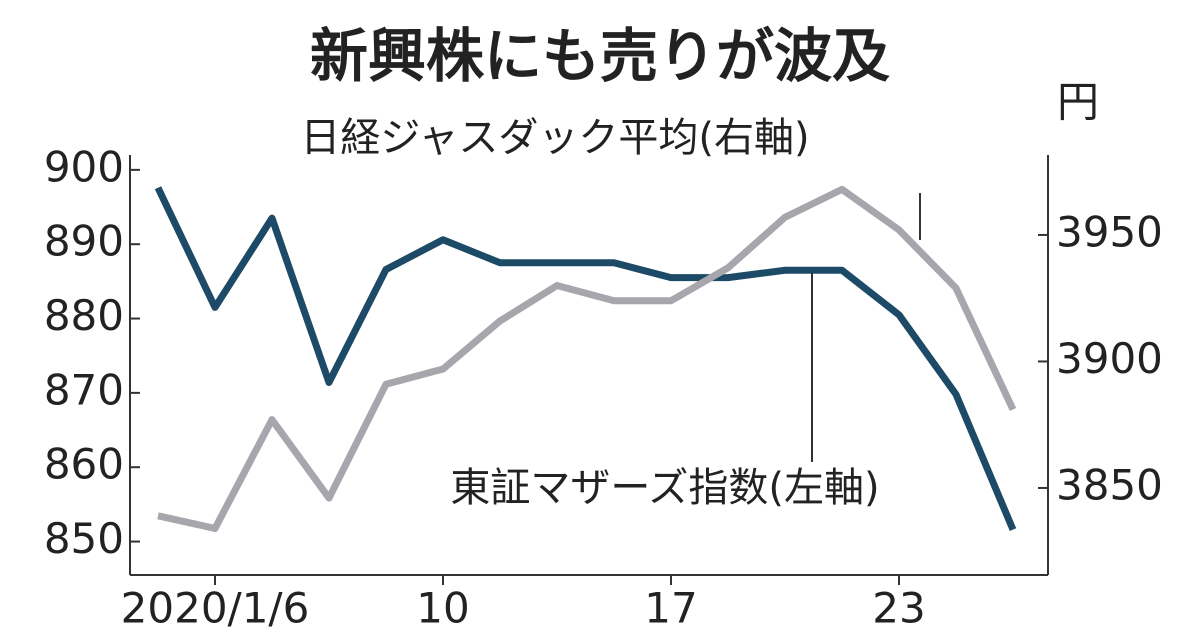  Describe the element at coordinates (1109, 231) in the screenshot. I see `y2-tick-label: 3950` at that location.